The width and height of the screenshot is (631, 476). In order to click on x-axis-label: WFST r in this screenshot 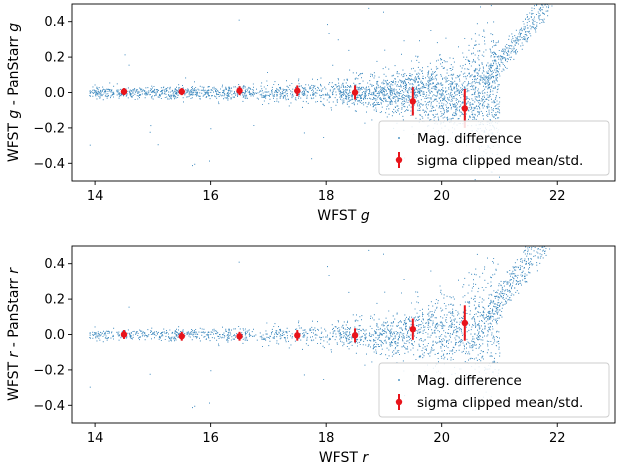, I will do `click(344, 458)`.